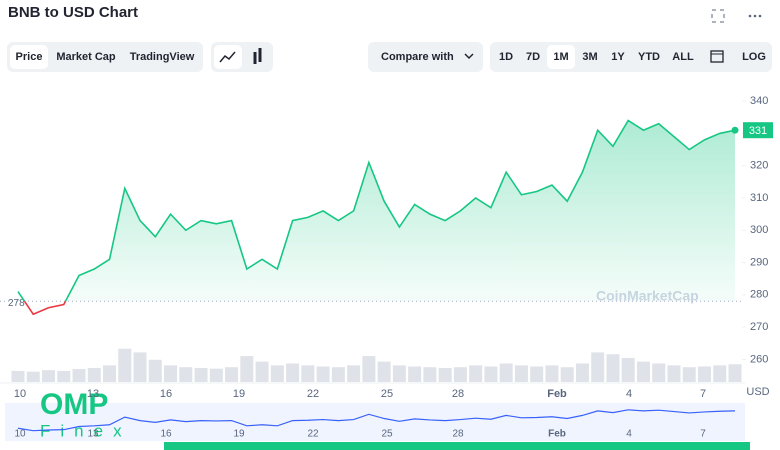  What do you see at coordinates (629, 394) in the screenshot?
I see `x-tick-label: 4` at bounding box center [629, 394].